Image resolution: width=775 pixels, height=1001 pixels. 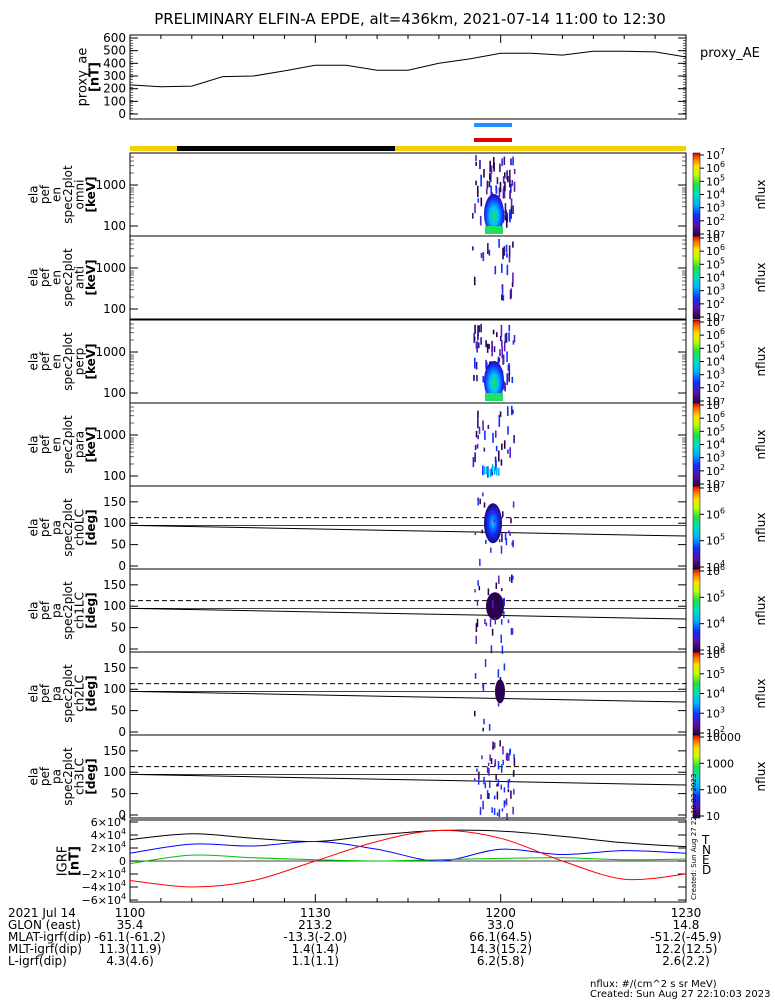 I want to click on panel-ylabel: elapefenspec2plotperp[keV], so click(x=62, y=361).